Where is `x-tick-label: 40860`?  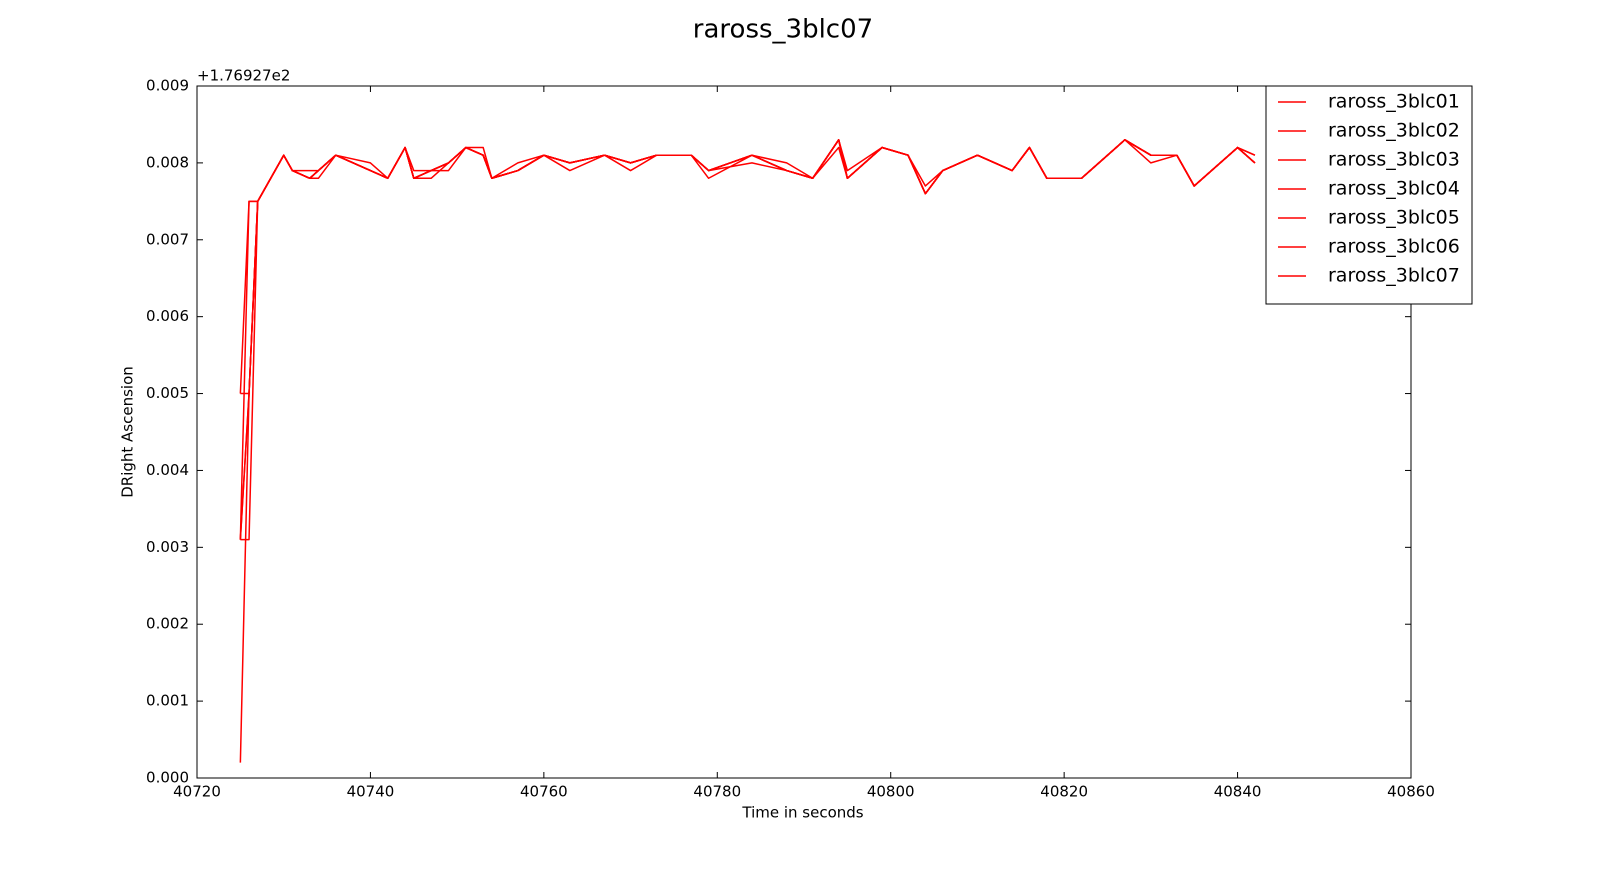
x-tick-label: 40860 is located at coordinates (1411, 792).